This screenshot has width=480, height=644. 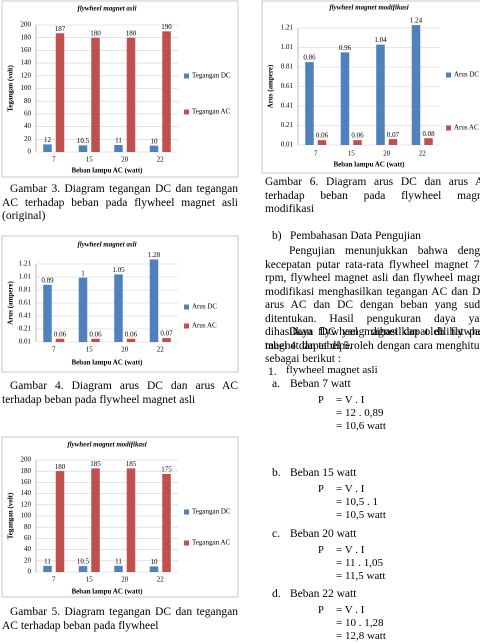 I want to click on value-label: 0.07, so click(x=166, y=334).